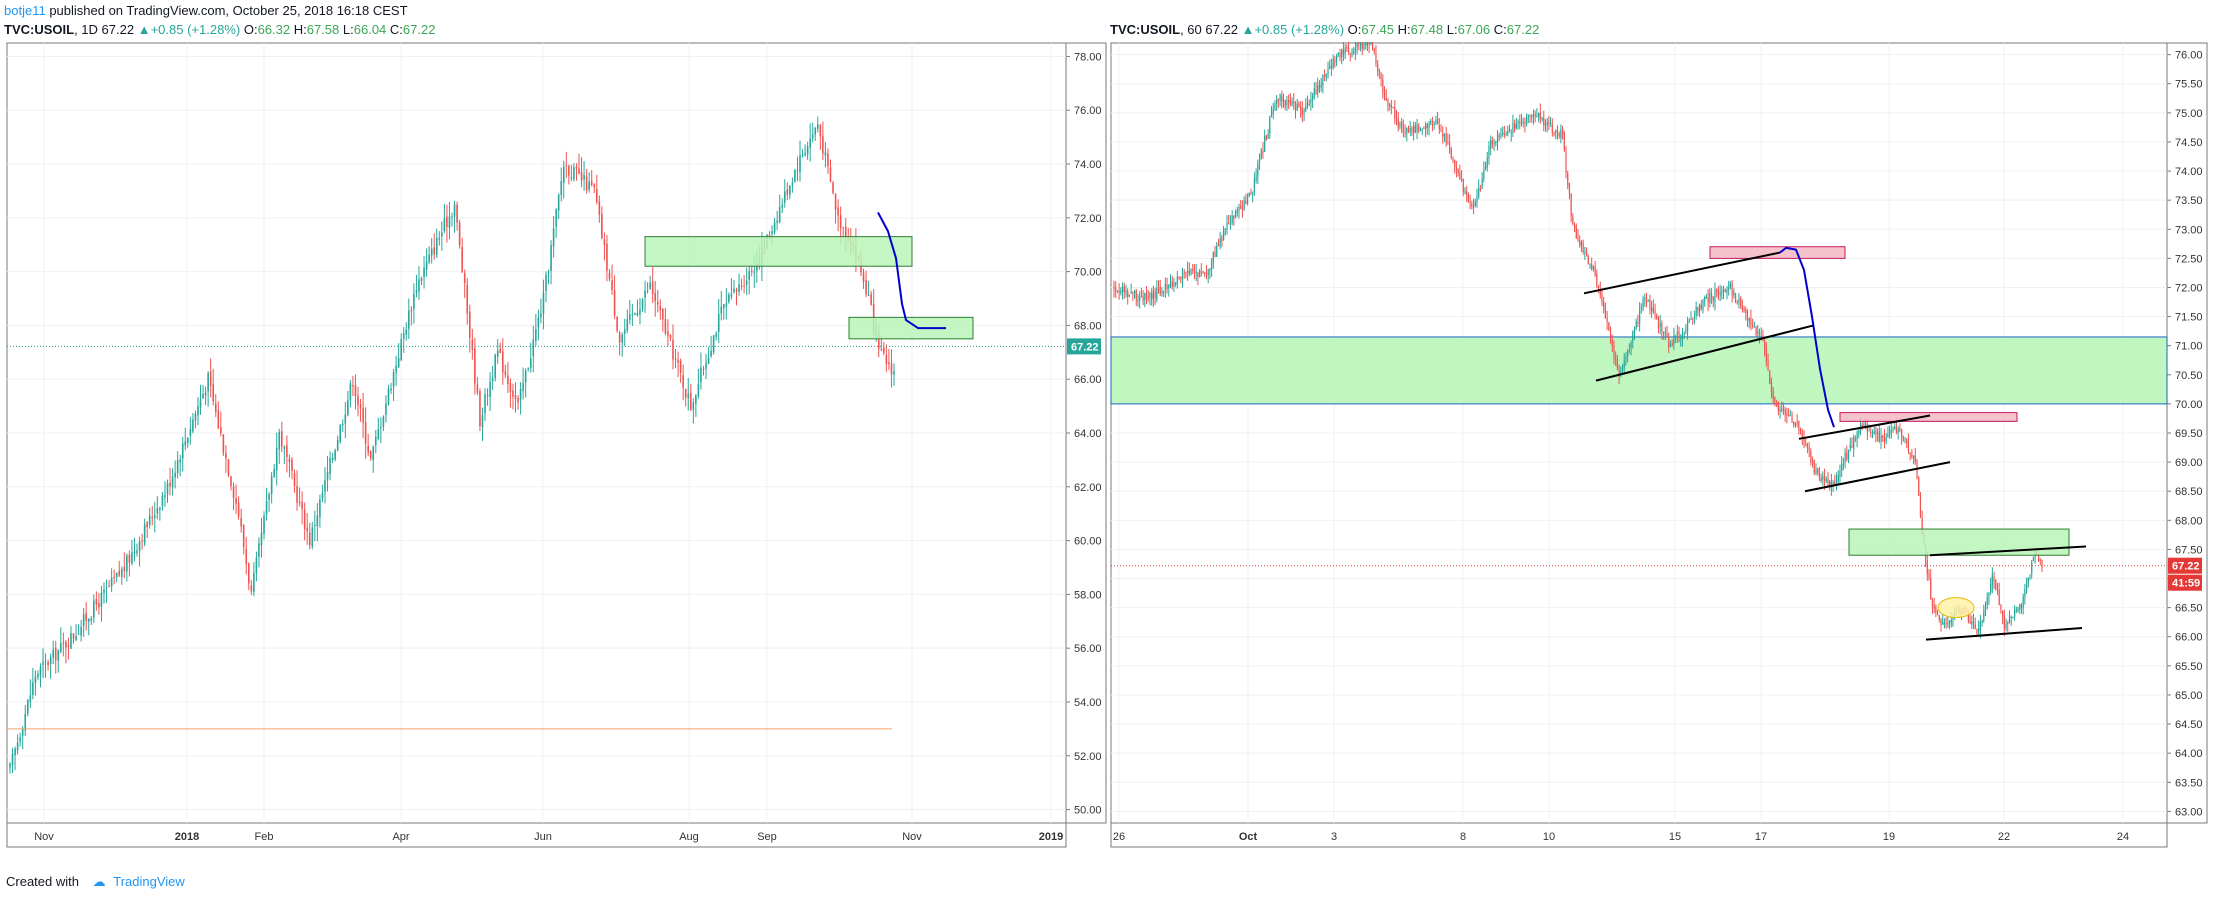 This screenshot has width=2214, height=899. I want to click on tradingview-link: TradingView, so click(149, 881).